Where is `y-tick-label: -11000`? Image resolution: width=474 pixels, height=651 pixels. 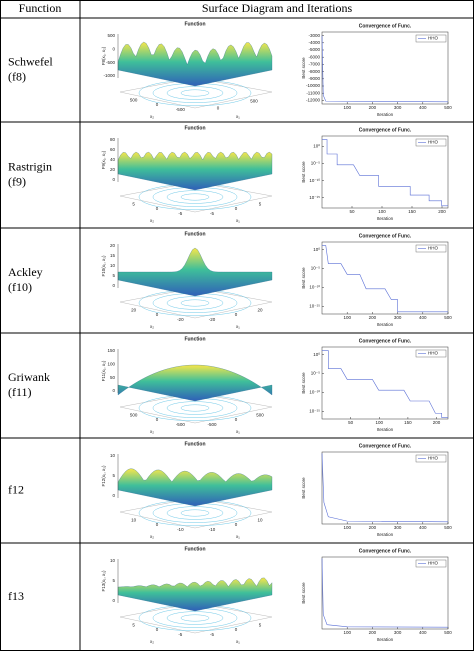
y-tick-label: -11000 is located at coordinates (313, 92).